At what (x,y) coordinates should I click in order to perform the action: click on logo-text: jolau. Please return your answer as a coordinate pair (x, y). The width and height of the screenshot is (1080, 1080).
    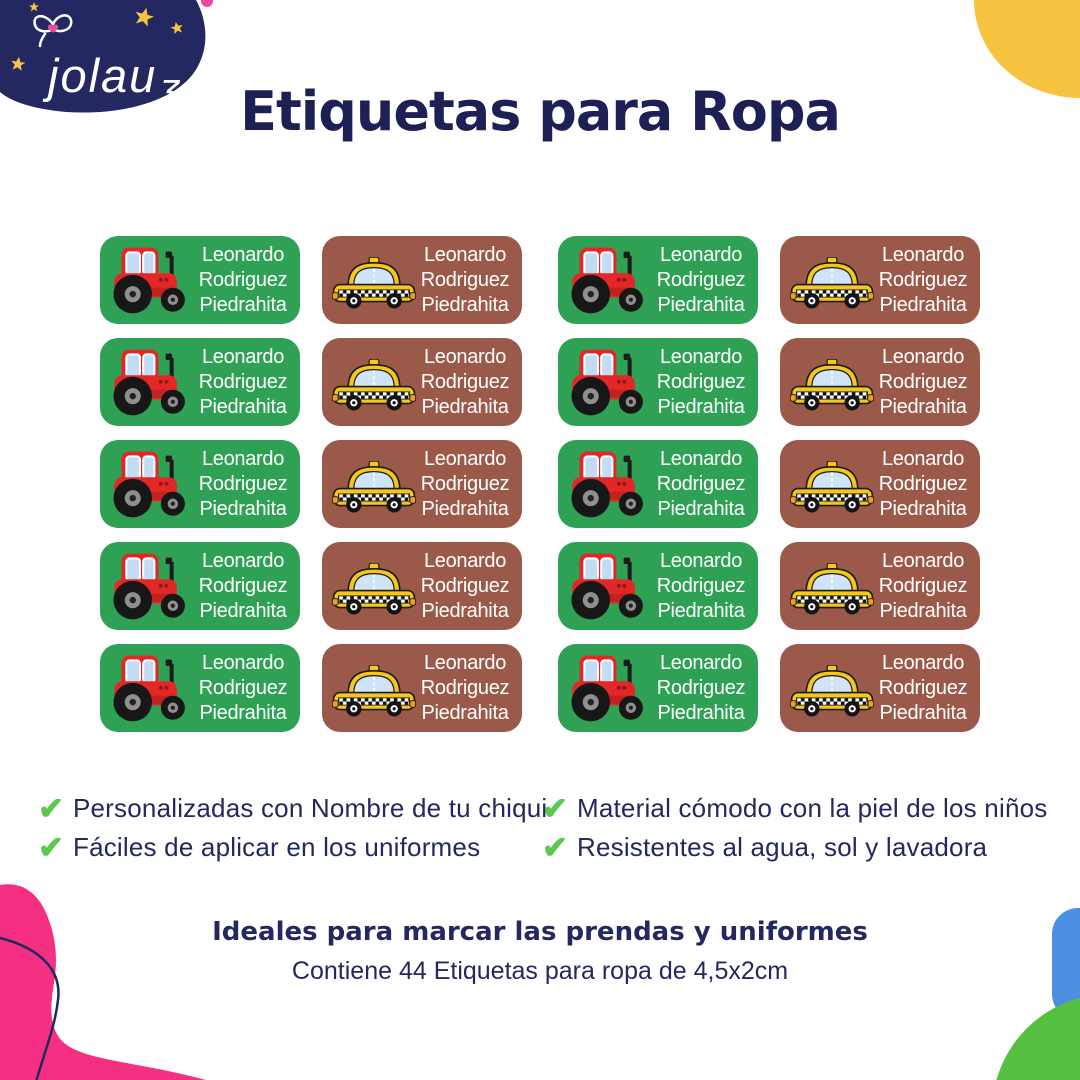
    Looking at the image, I should click on (99, 75).